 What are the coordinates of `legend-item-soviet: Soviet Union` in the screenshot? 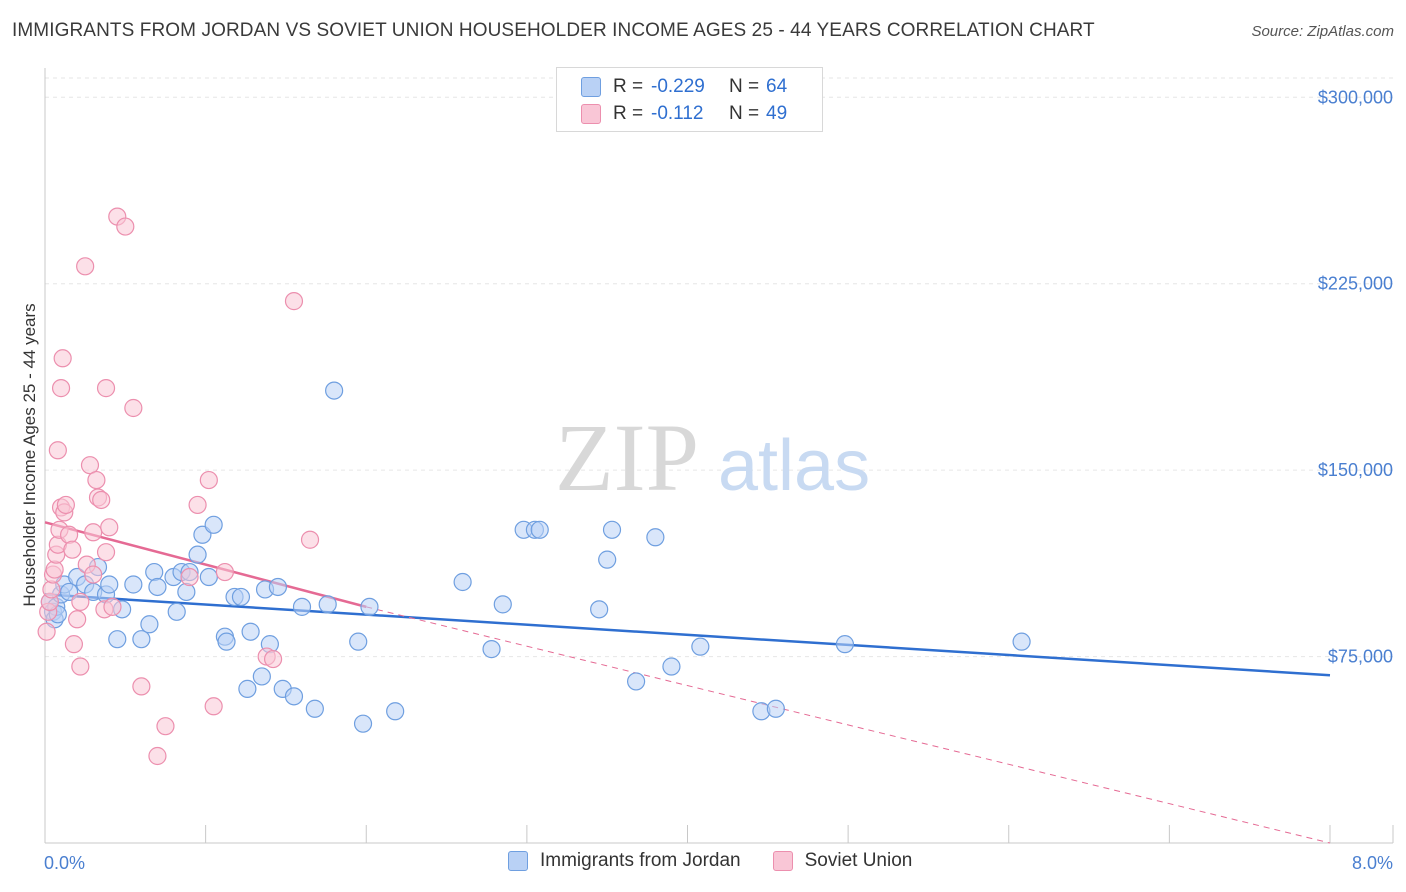 It's located at (842, 861).